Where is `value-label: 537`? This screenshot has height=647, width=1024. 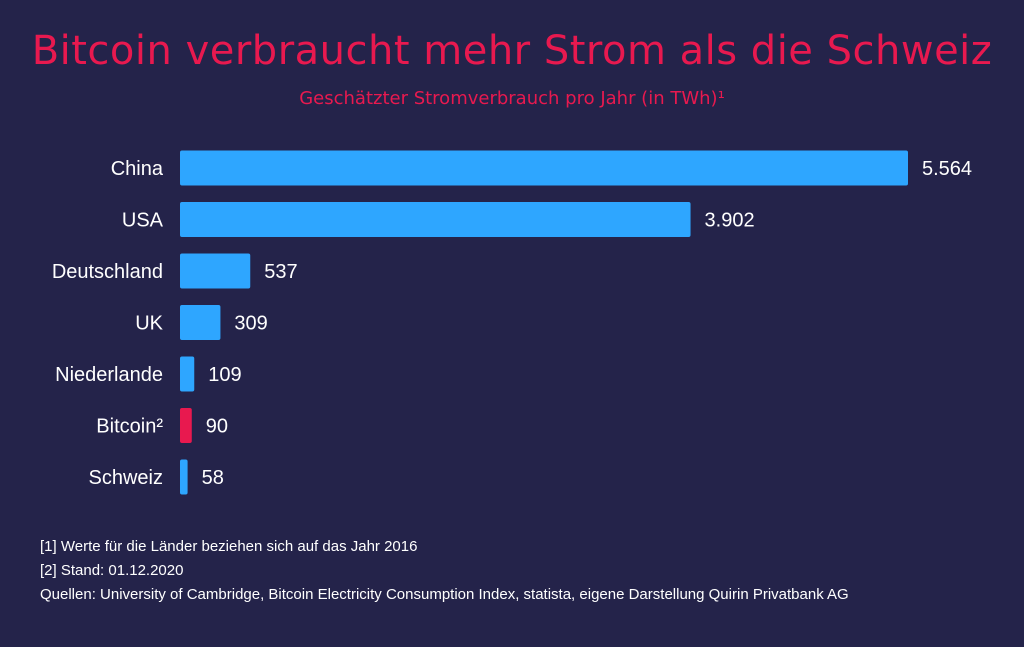 value-label: 537 is located at coordinates (280, 272).